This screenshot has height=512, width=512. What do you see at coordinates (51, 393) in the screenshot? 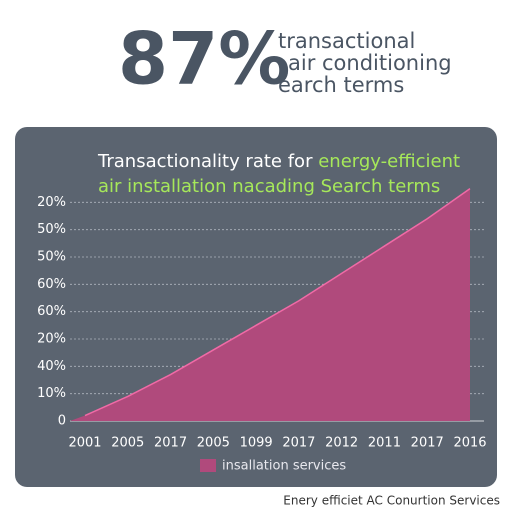
I see `y-tick-label: 10%` at bounding box center [51, 393].